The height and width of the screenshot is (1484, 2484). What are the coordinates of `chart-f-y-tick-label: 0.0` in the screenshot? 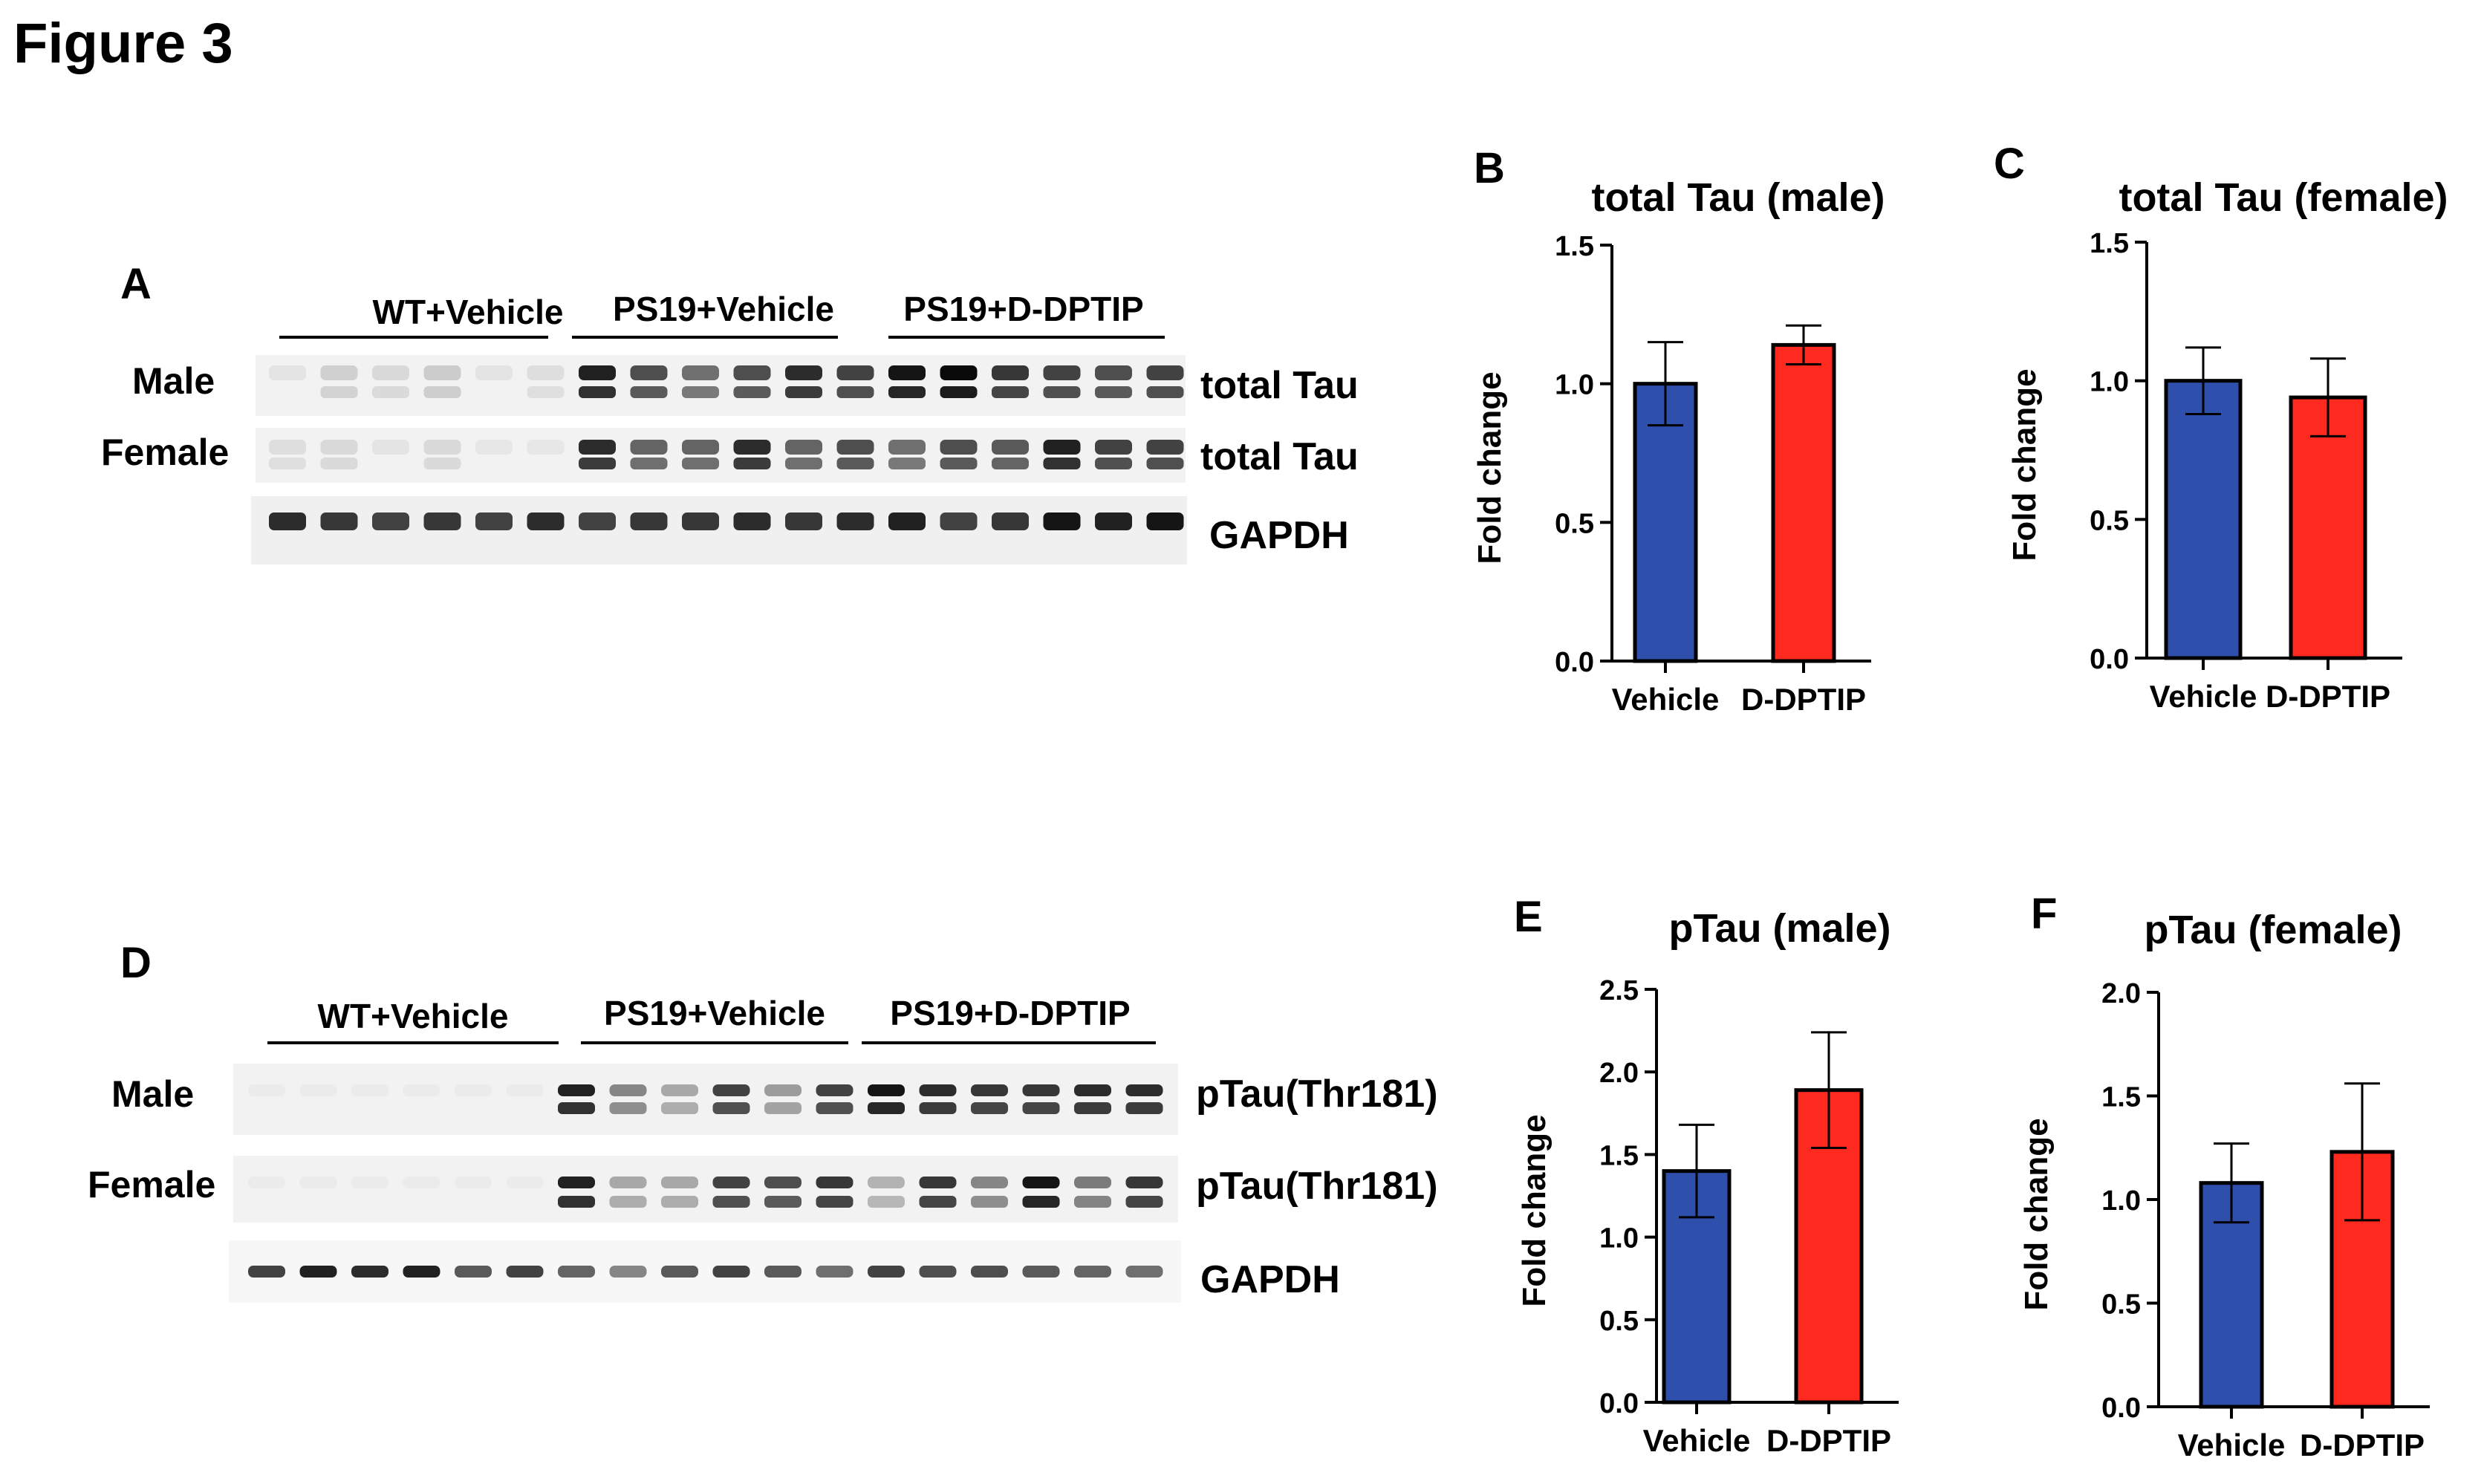 It's located at (2121, 1408).